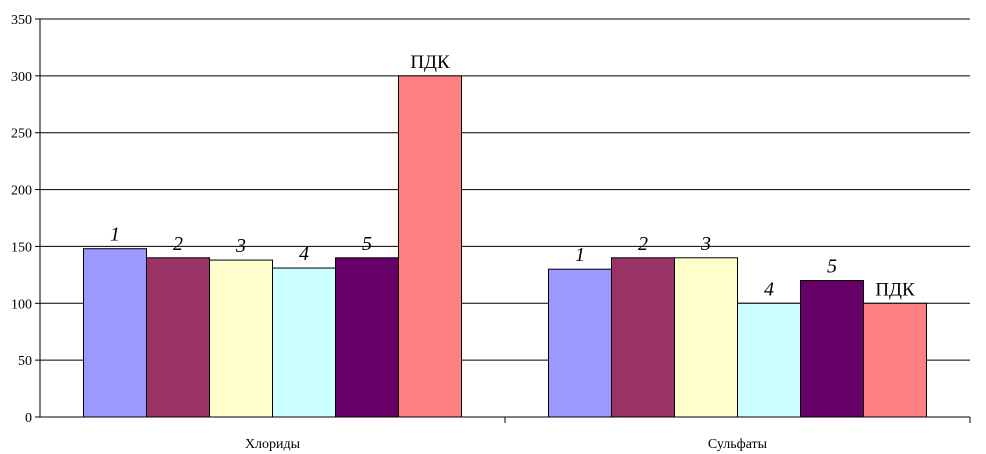  Describe the element at coordinates (738, 444) in the screenshot. I see `x-category-label: Сульфаты` at that location.